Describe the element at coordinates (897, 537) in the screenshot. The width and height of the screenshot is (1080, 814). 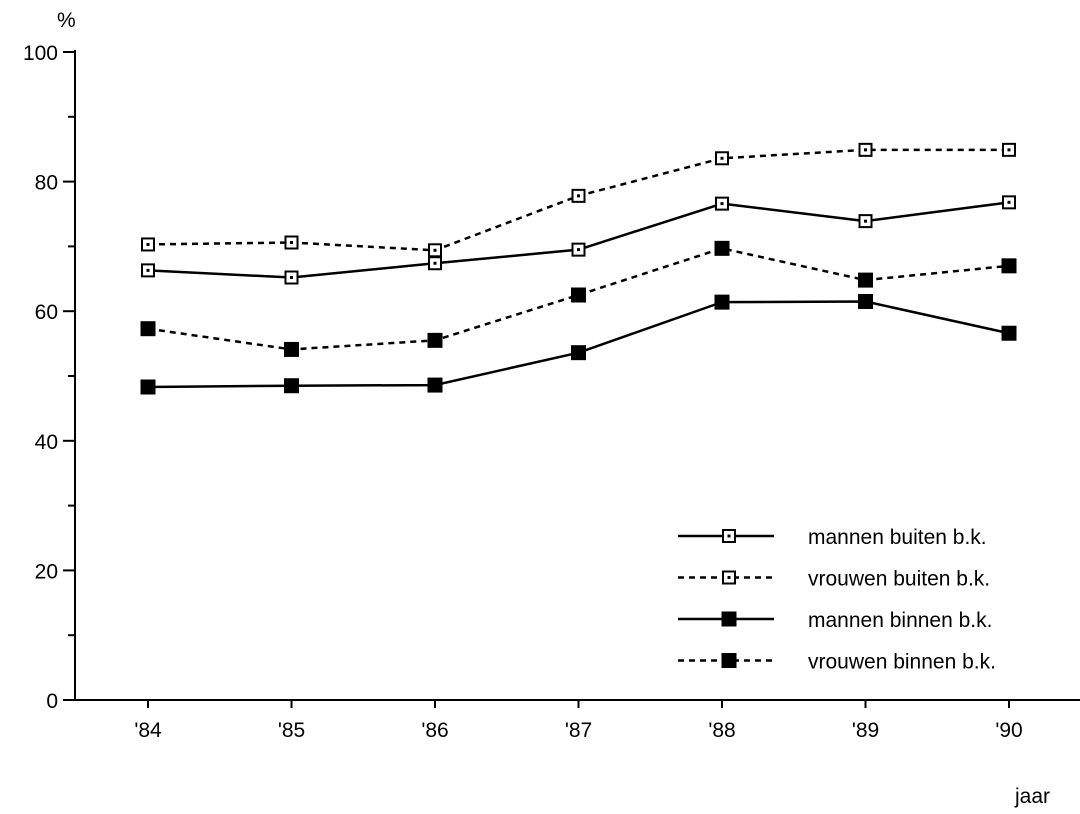
I see `legend-label: mannen buiten b.k.` at that location.